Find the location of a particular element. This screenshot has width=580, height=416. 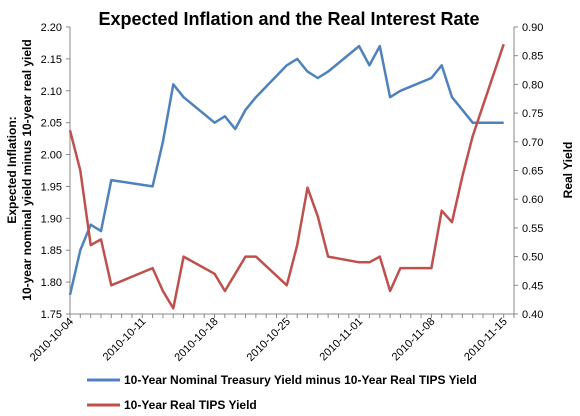

x-tick-label: 2010-11-08 is located at coordinates (414, 340).